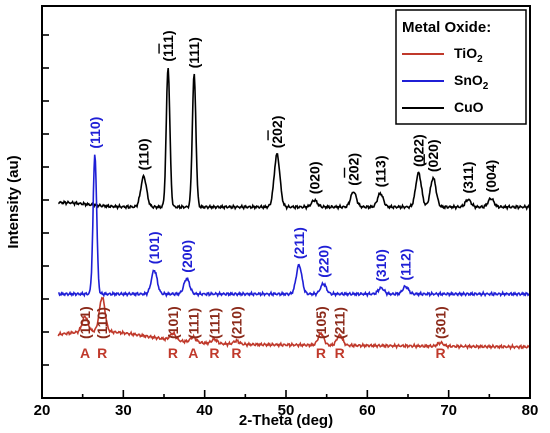 This screenshot has height=433, width=550. What do you see at coordinates (406, 265) in the screenshot?
I see `sno2-peak-label: (112)` at bounding box center [406, 265].